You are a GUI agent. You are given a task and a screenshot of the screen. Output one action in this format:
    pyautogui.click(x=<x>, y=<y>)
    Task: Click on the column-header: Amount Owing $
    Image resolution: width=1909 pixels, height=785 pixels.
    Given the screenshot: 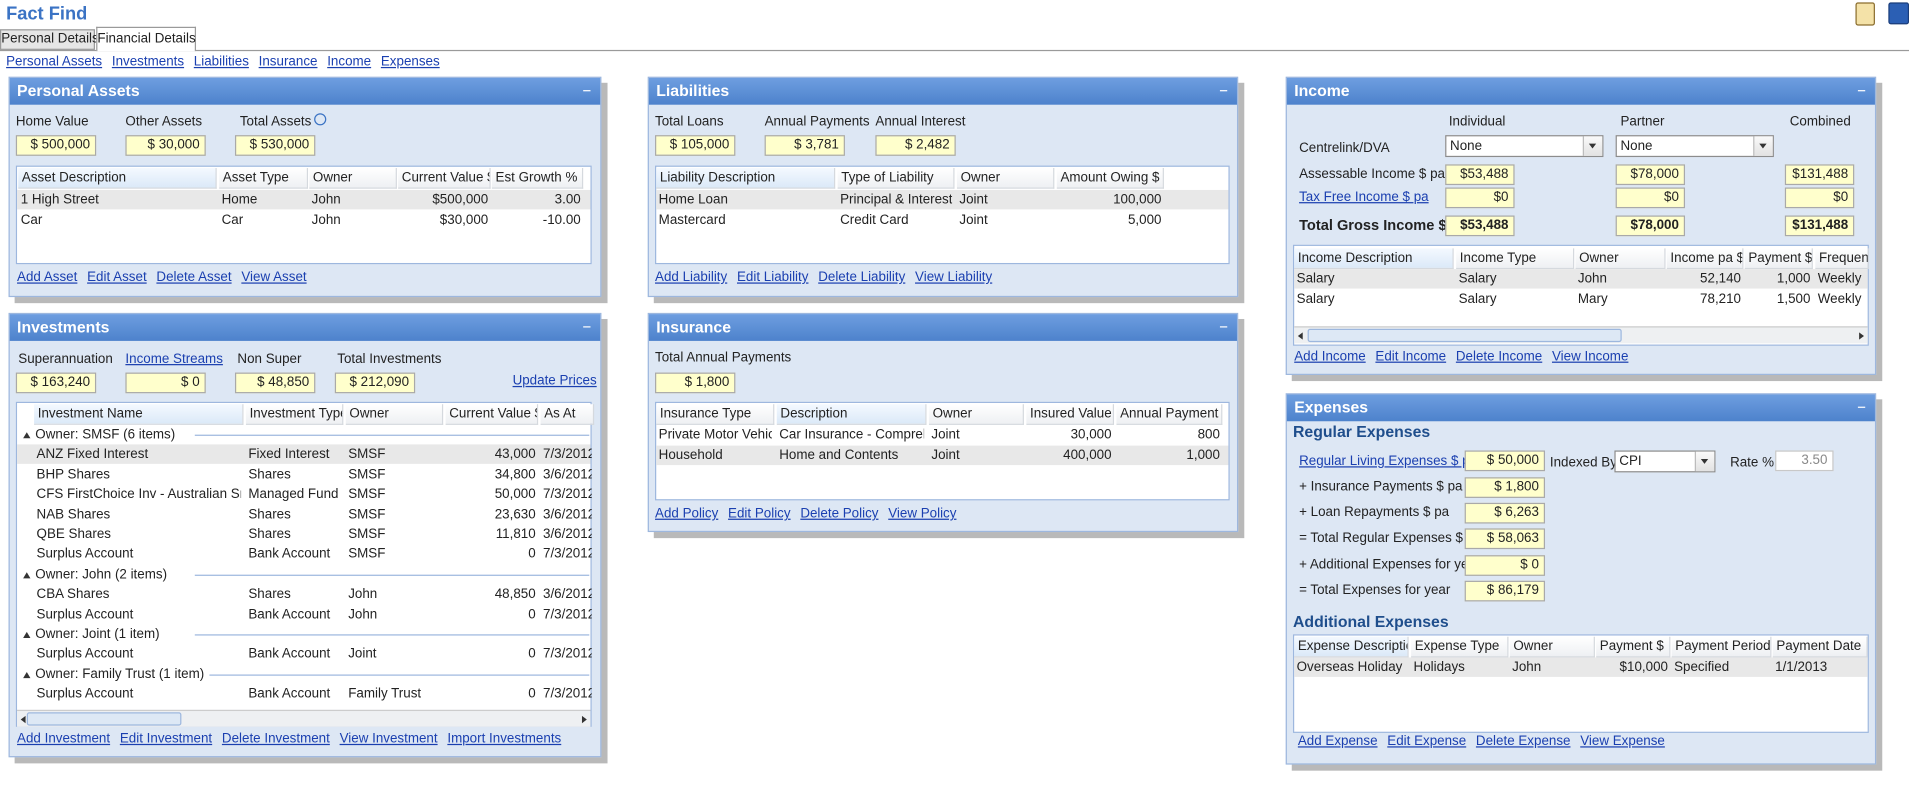 What is the action you would take?
    pyautogui.click(x=1110, y=178)
    